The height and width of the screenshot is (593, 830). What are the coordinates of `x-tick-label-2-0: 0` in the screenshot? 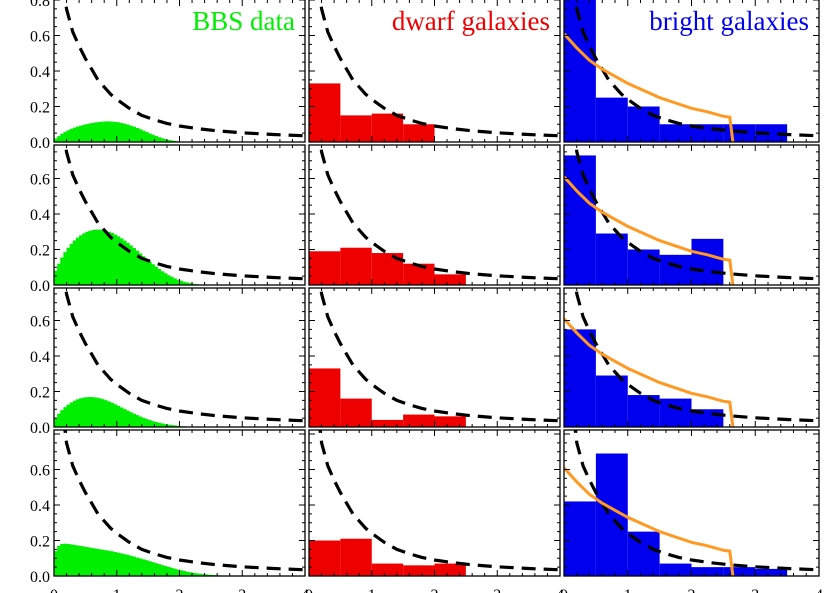 It's located at (564, 590).